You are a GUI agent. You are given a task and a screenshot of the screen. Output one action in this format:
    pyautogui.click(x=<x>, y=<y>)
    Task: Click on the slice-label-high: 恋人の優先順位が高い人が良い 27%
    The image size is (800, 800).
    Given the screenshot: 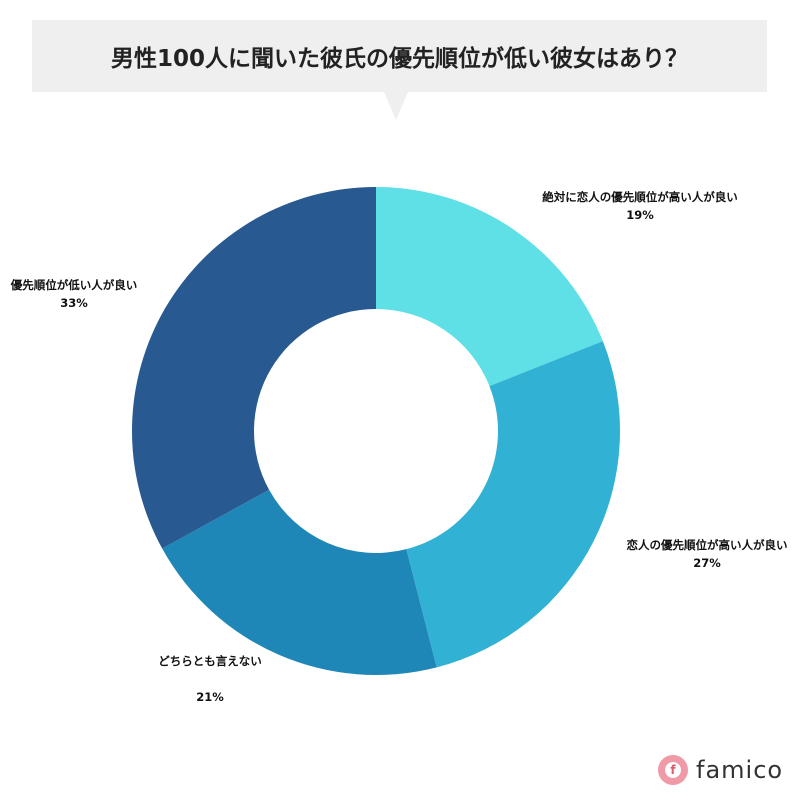 What is the action you would take?
    pyautogui.click(x=706, y=554)
    